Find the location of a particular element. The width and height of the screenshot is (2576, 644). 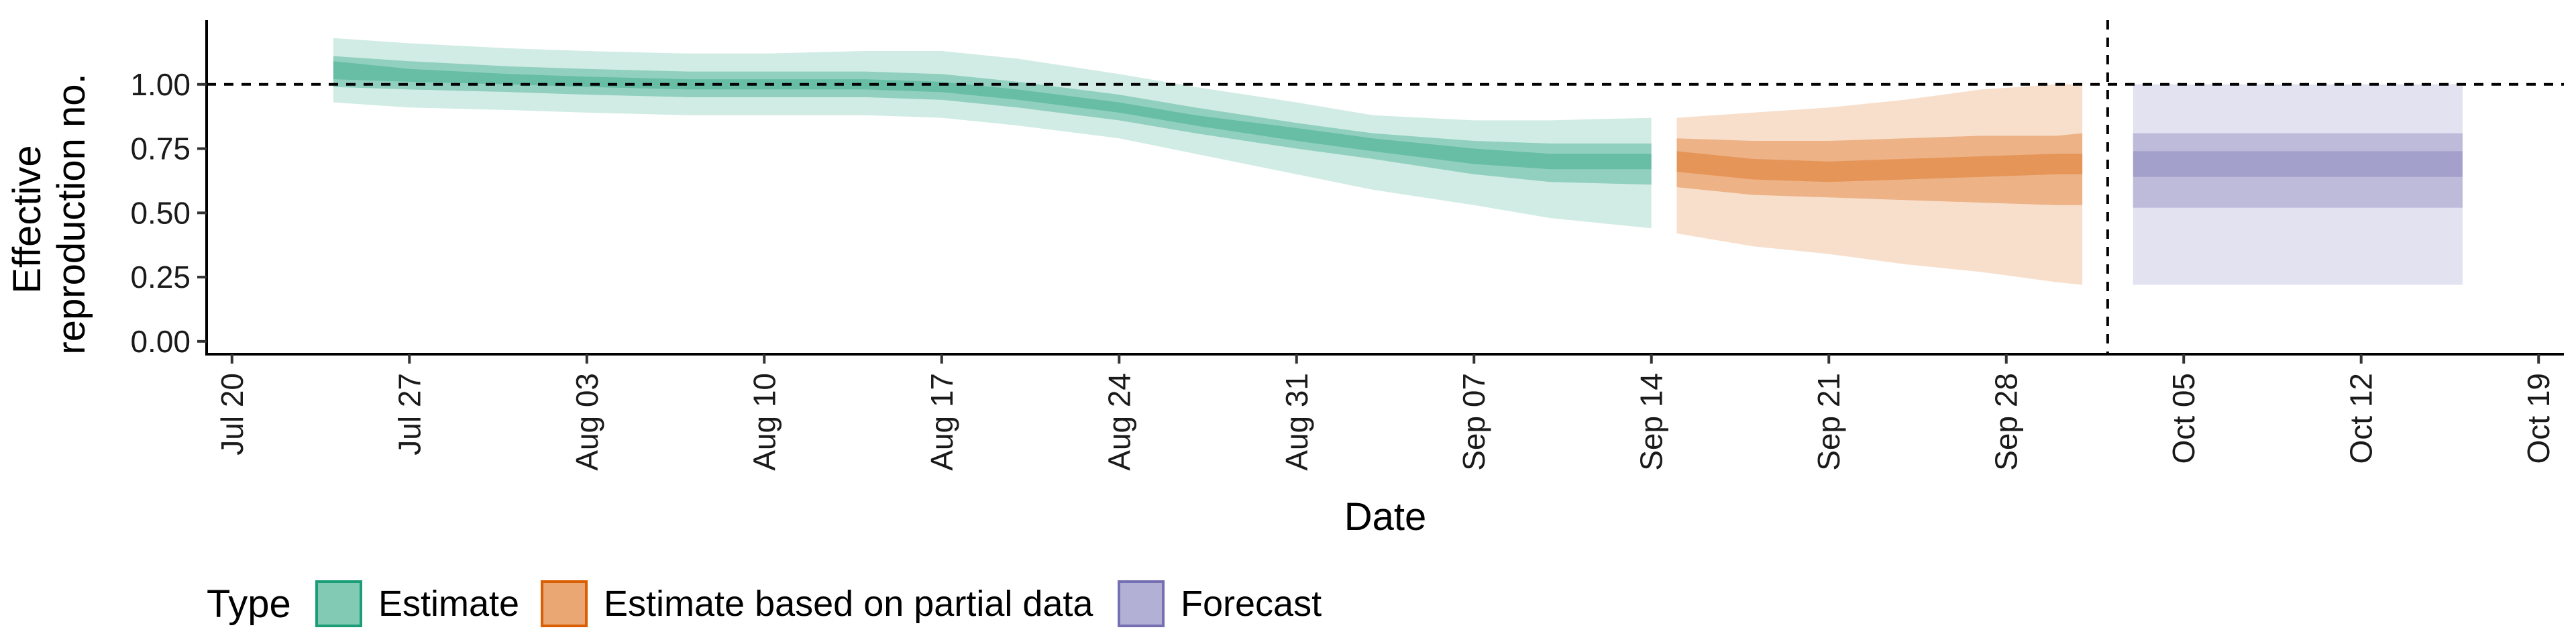

legend-label-estimate-based-on-partial-data: Estimate based on partial data is located at coordinates (848, 604).